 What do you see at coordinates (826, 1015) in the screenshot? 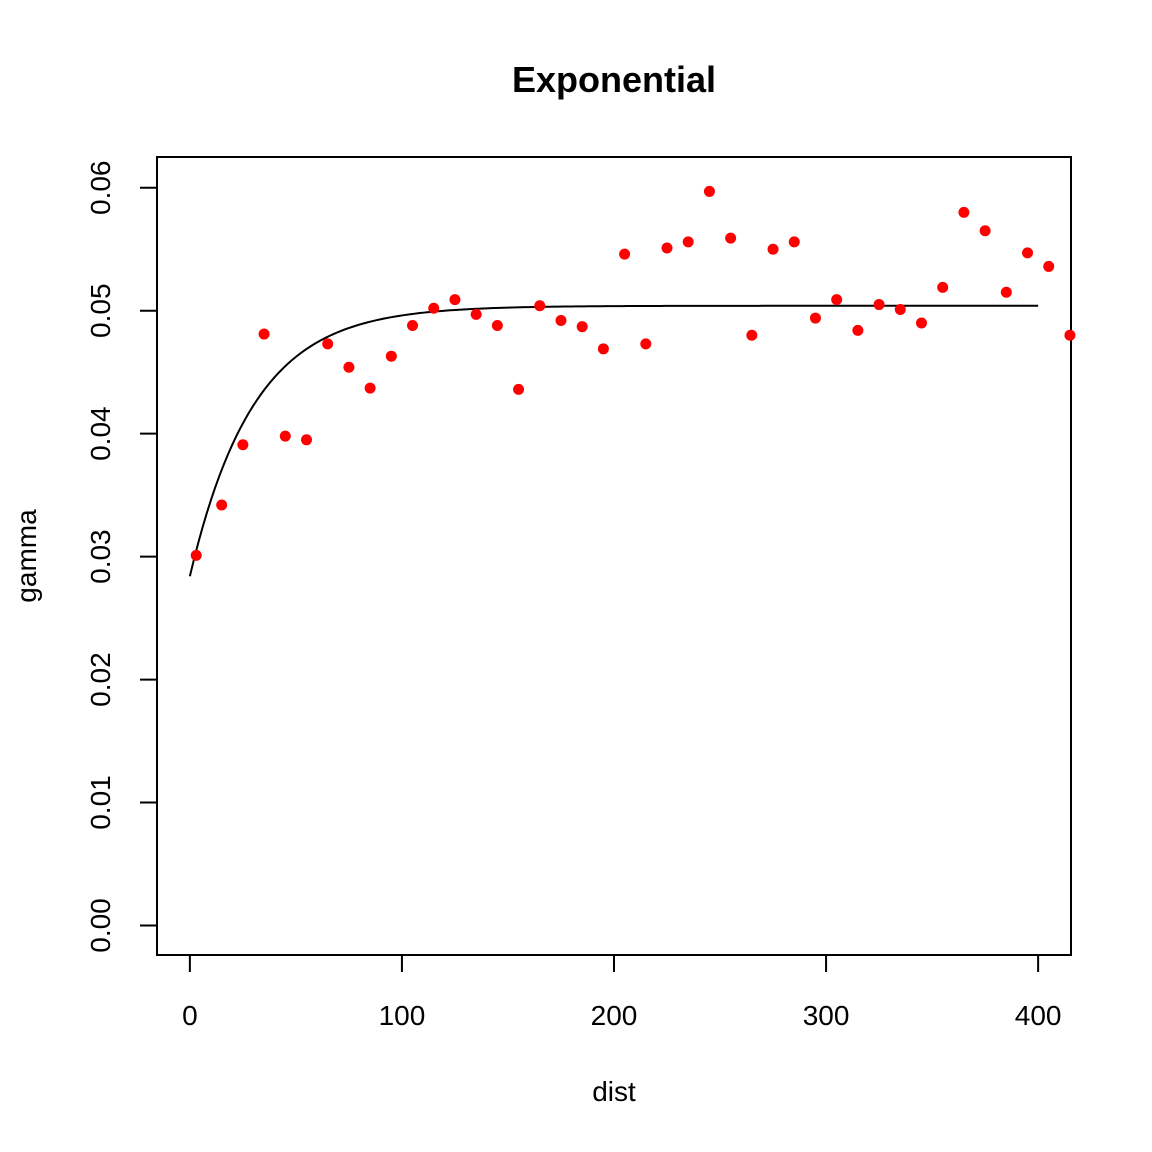
I see `x-tick-label: 300` at bounding box center [826, 1015].